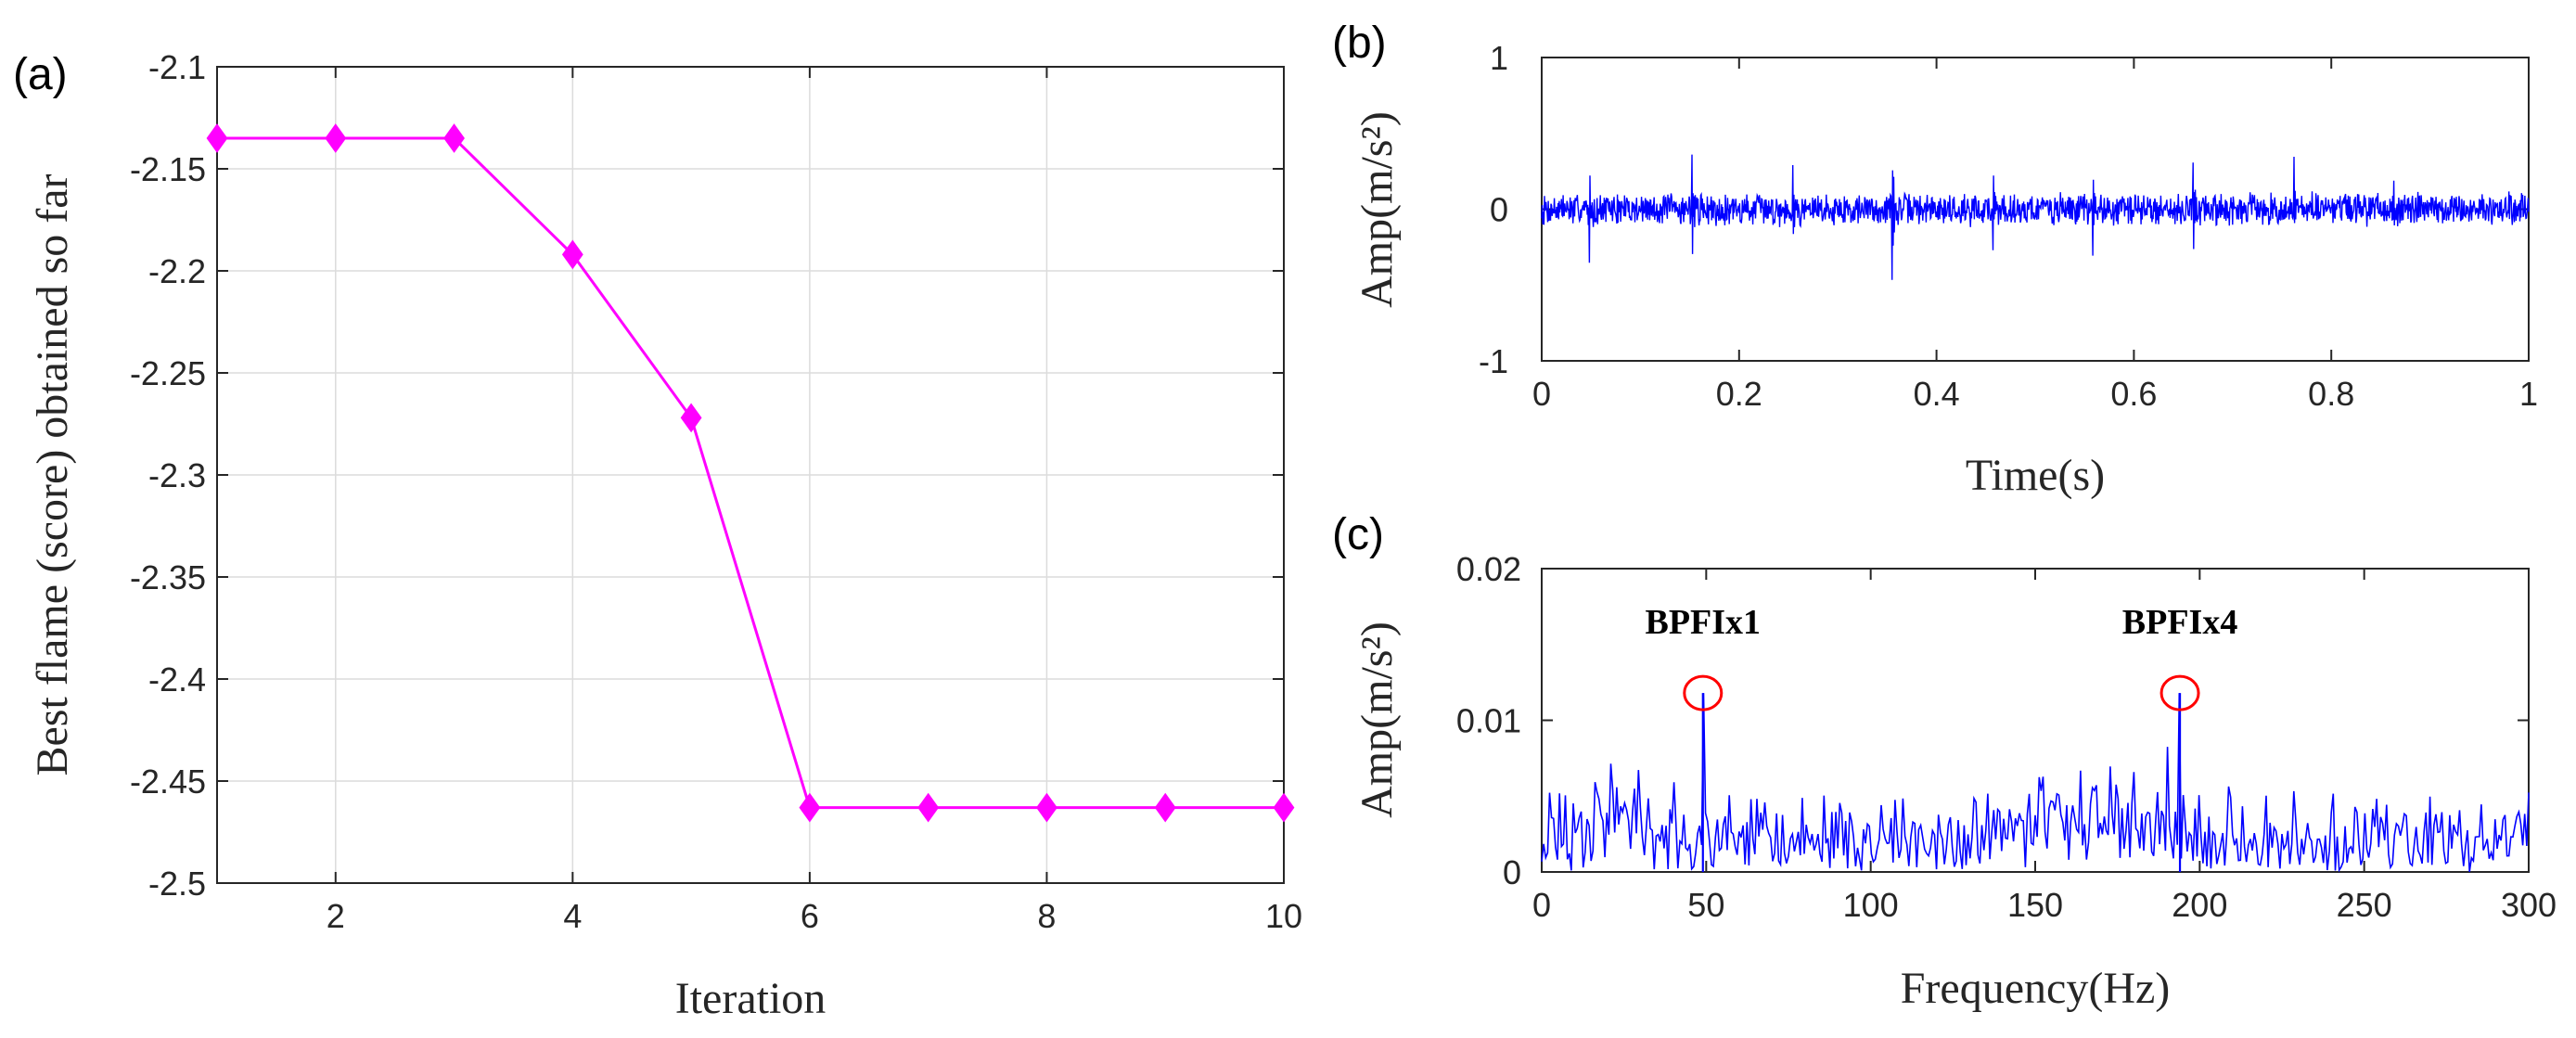  Describe the element at coordinates (1488, 569) in the screenshot. I see `y-tick-label: 0.02` at that location.